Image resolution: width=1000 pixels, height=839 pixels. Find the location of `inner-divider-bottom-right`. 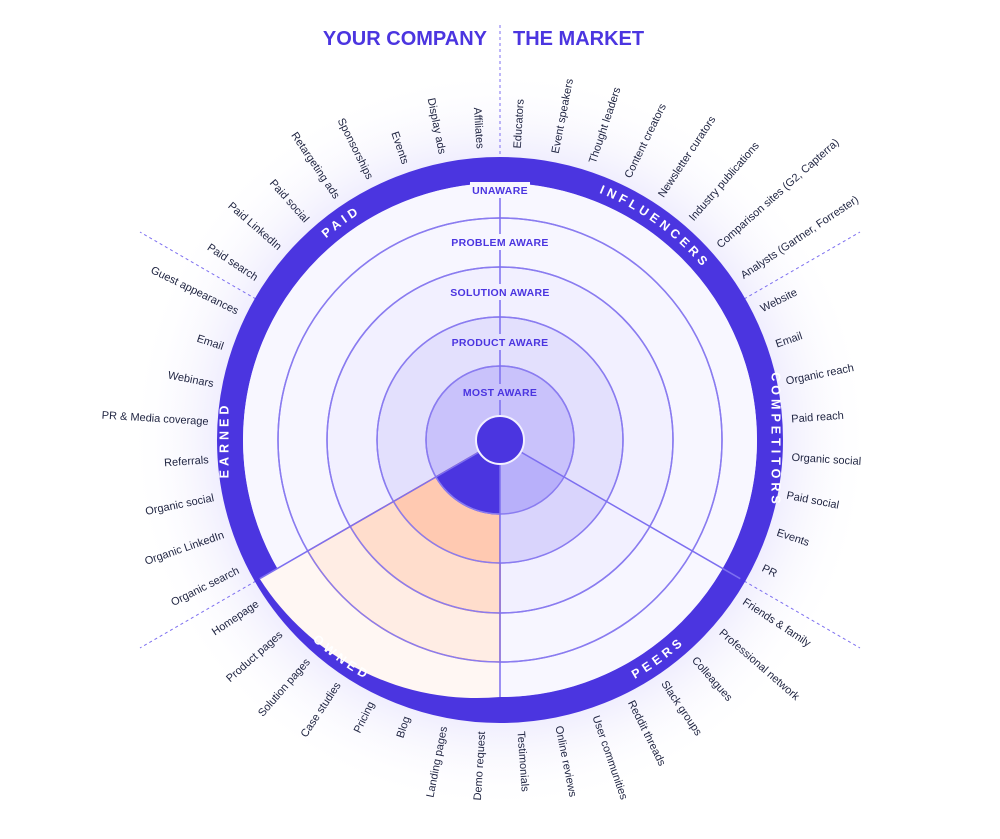

inner-divider-bottom-right is located at coordinates (620, 509).